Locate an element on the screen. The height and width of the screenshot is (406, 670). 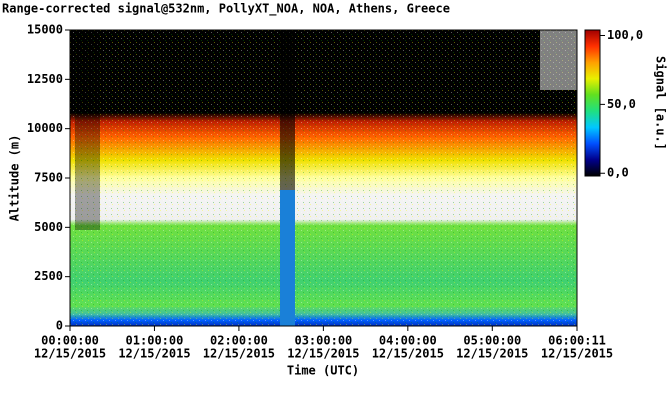
colorbar-tick-label: 100,0 is located at coordinates (625, 35).